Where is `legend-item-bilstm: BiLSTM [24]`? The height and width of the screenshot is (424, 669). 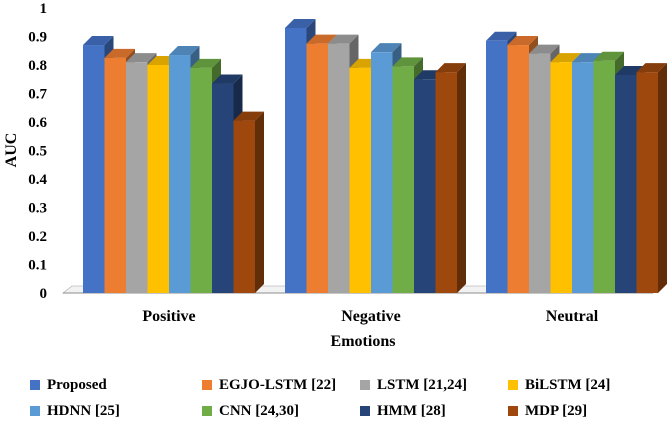 legend-item-bilstm: BiLSTM [24] is located at coordinates (559, 385).